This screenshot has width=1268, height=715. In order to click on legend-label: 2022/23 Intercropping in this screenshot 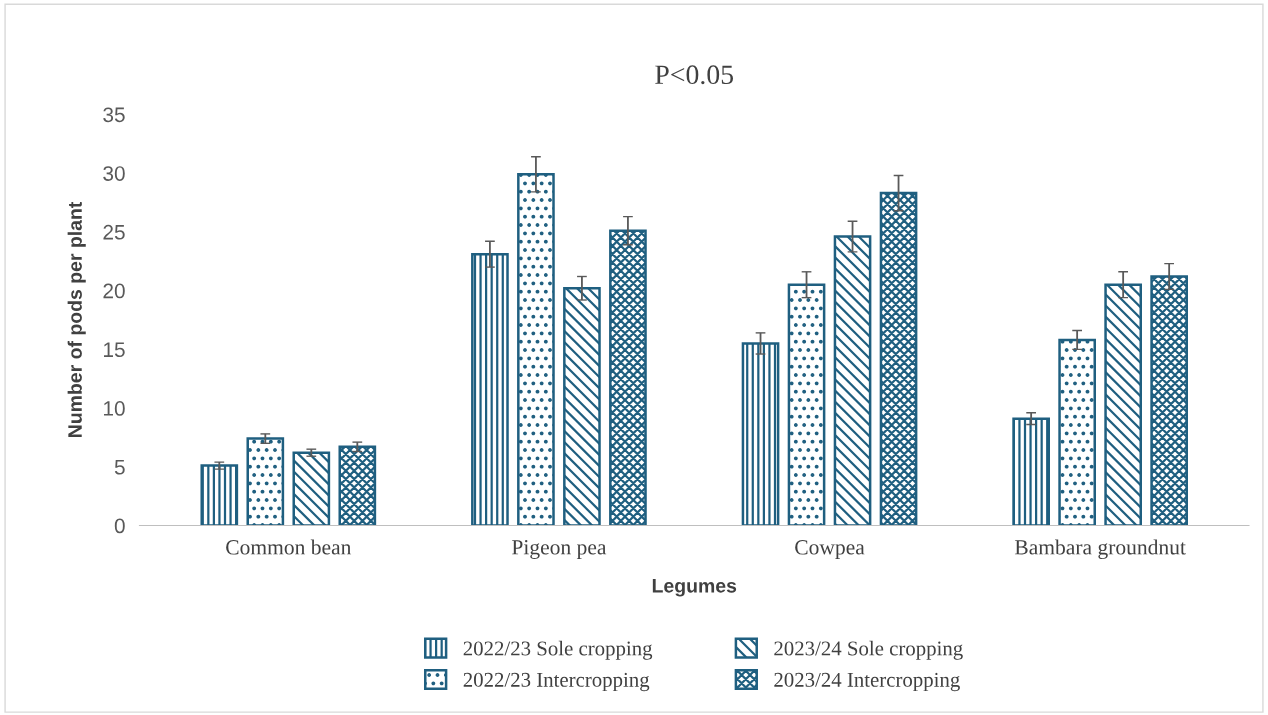, I will do `click(556, 682)`.